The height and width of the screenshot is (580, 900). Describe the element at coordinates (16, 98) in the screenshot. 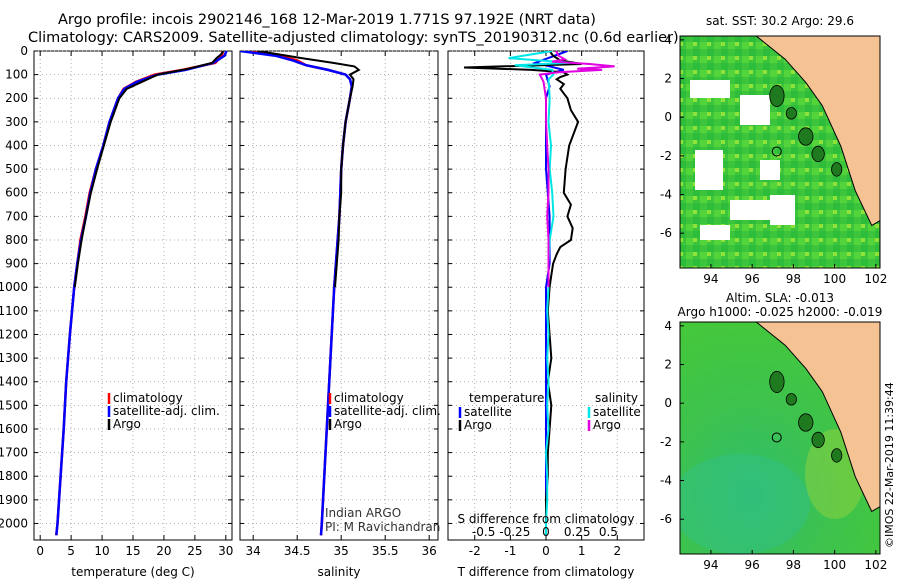

I see `tick-label-y: 200` at that location.